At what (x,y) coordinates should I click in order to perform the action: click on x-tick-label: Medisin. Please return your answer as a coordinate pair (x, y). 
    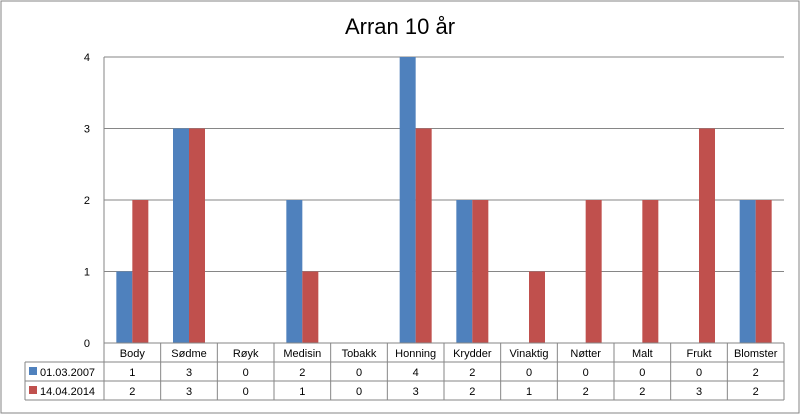
    Looking at the image, I should click on (302, 354).